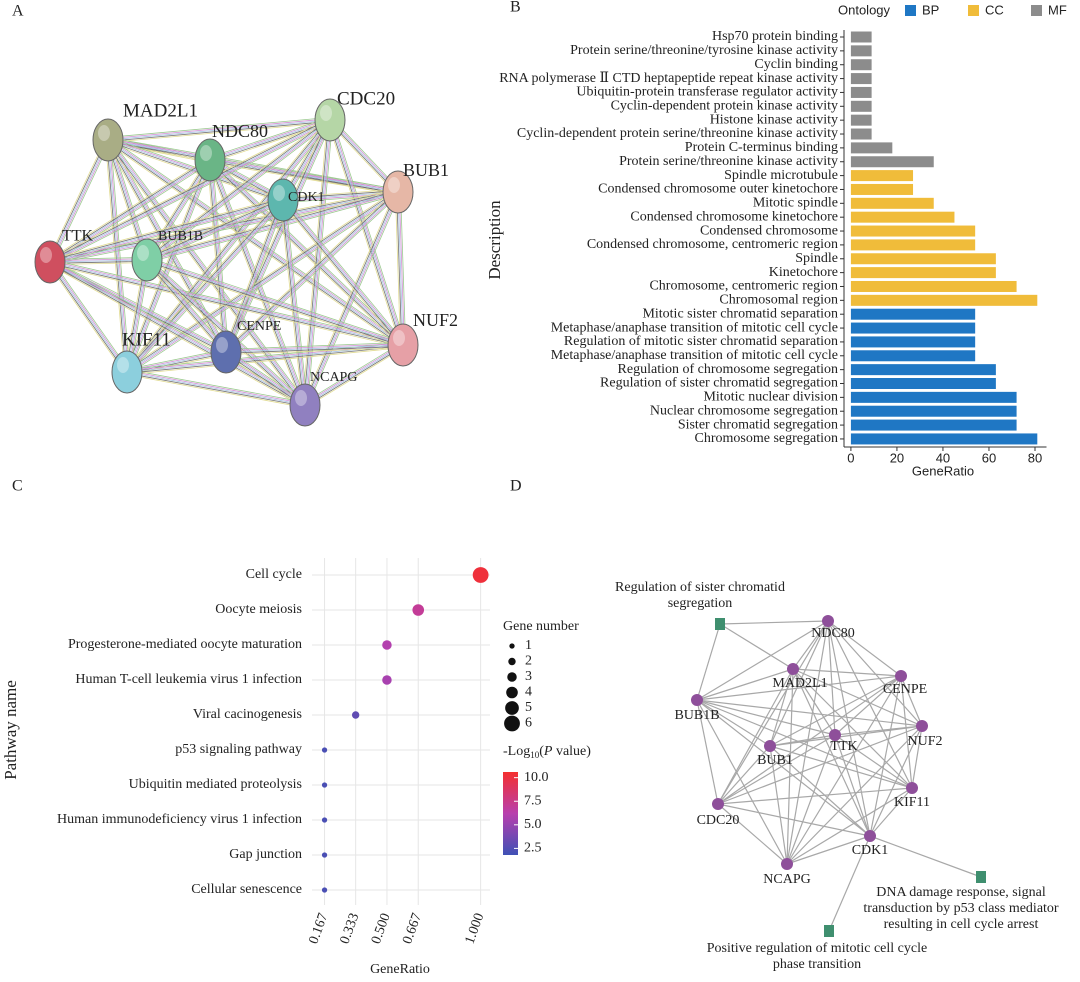  I want to click on category-label: Gap junction, so click(265, 854).